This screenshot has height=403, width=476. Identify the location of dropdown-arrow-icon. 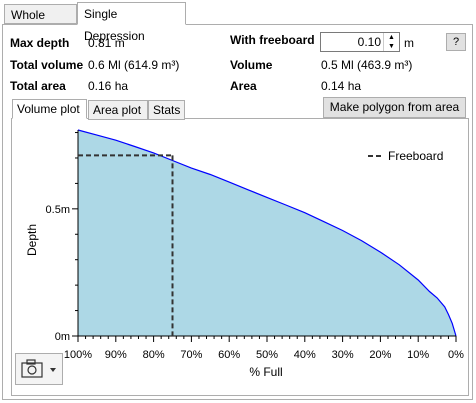
(53, 370).